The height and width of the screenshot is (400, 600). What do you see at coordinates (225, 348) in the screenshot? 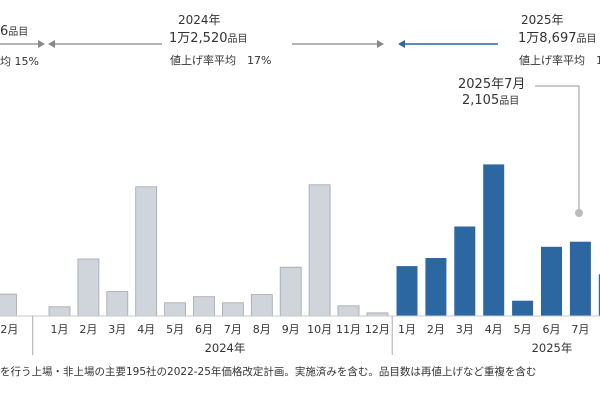
I see `year-label: 2024年` at bounding box center [225, 348].